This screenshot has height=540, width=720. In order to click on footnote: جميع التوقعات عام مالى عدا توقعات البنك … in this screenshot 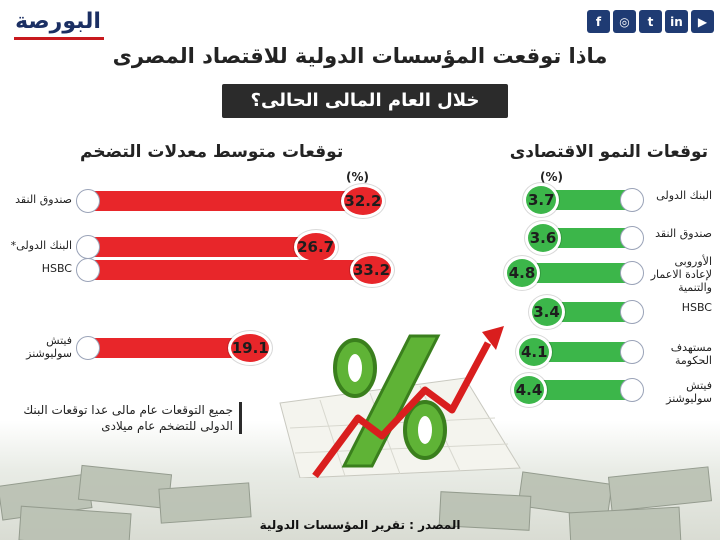, I will do `click(124, 418)`.